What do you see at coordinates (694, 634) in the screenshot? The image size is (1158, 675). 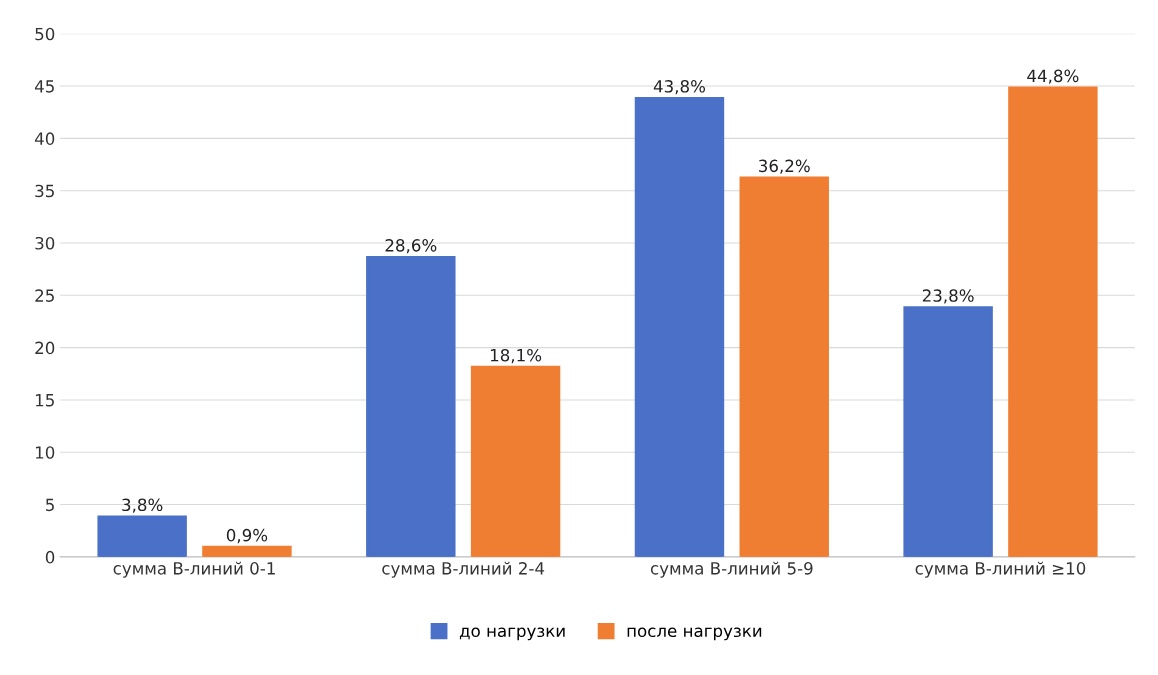 I see `legend-label: после нагрузки` at bounding box center [694, 634].